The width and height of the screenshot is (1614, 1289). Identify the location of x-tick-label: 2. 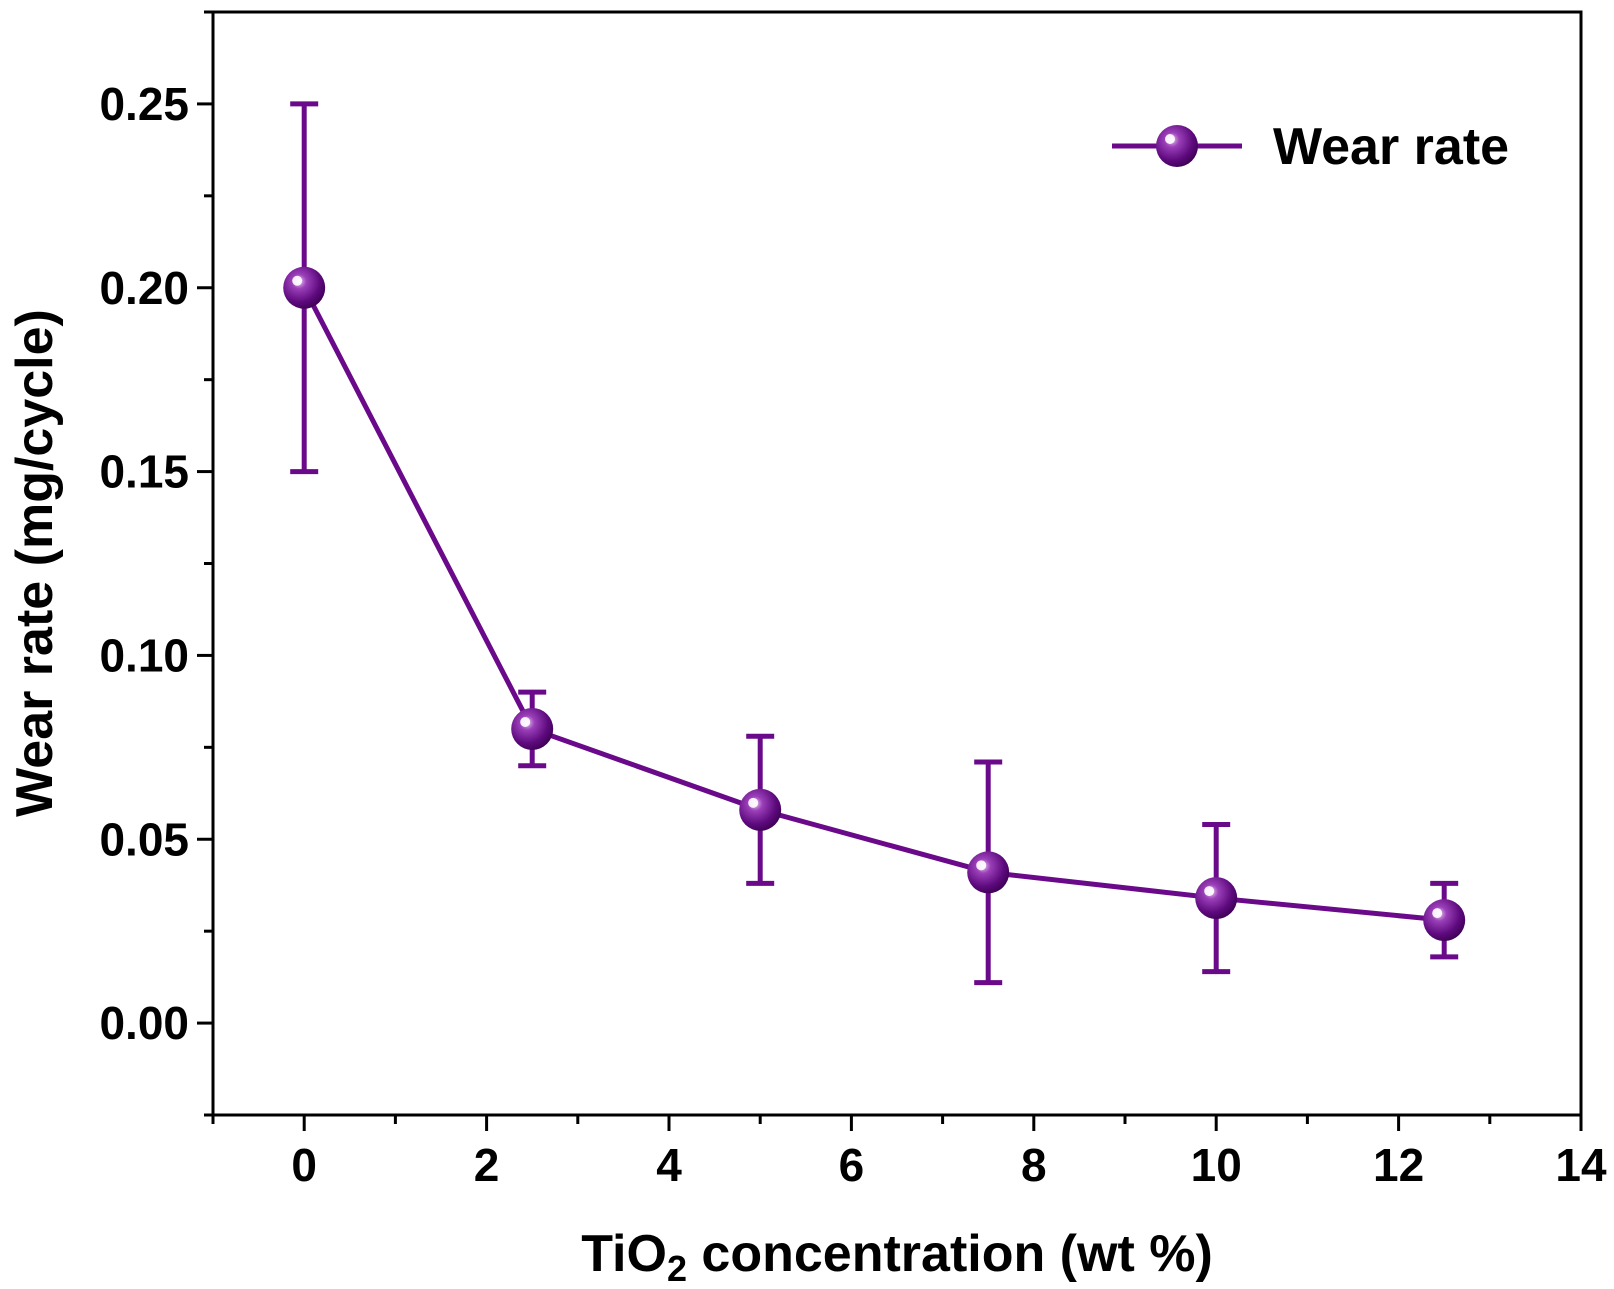
(487, 1165).